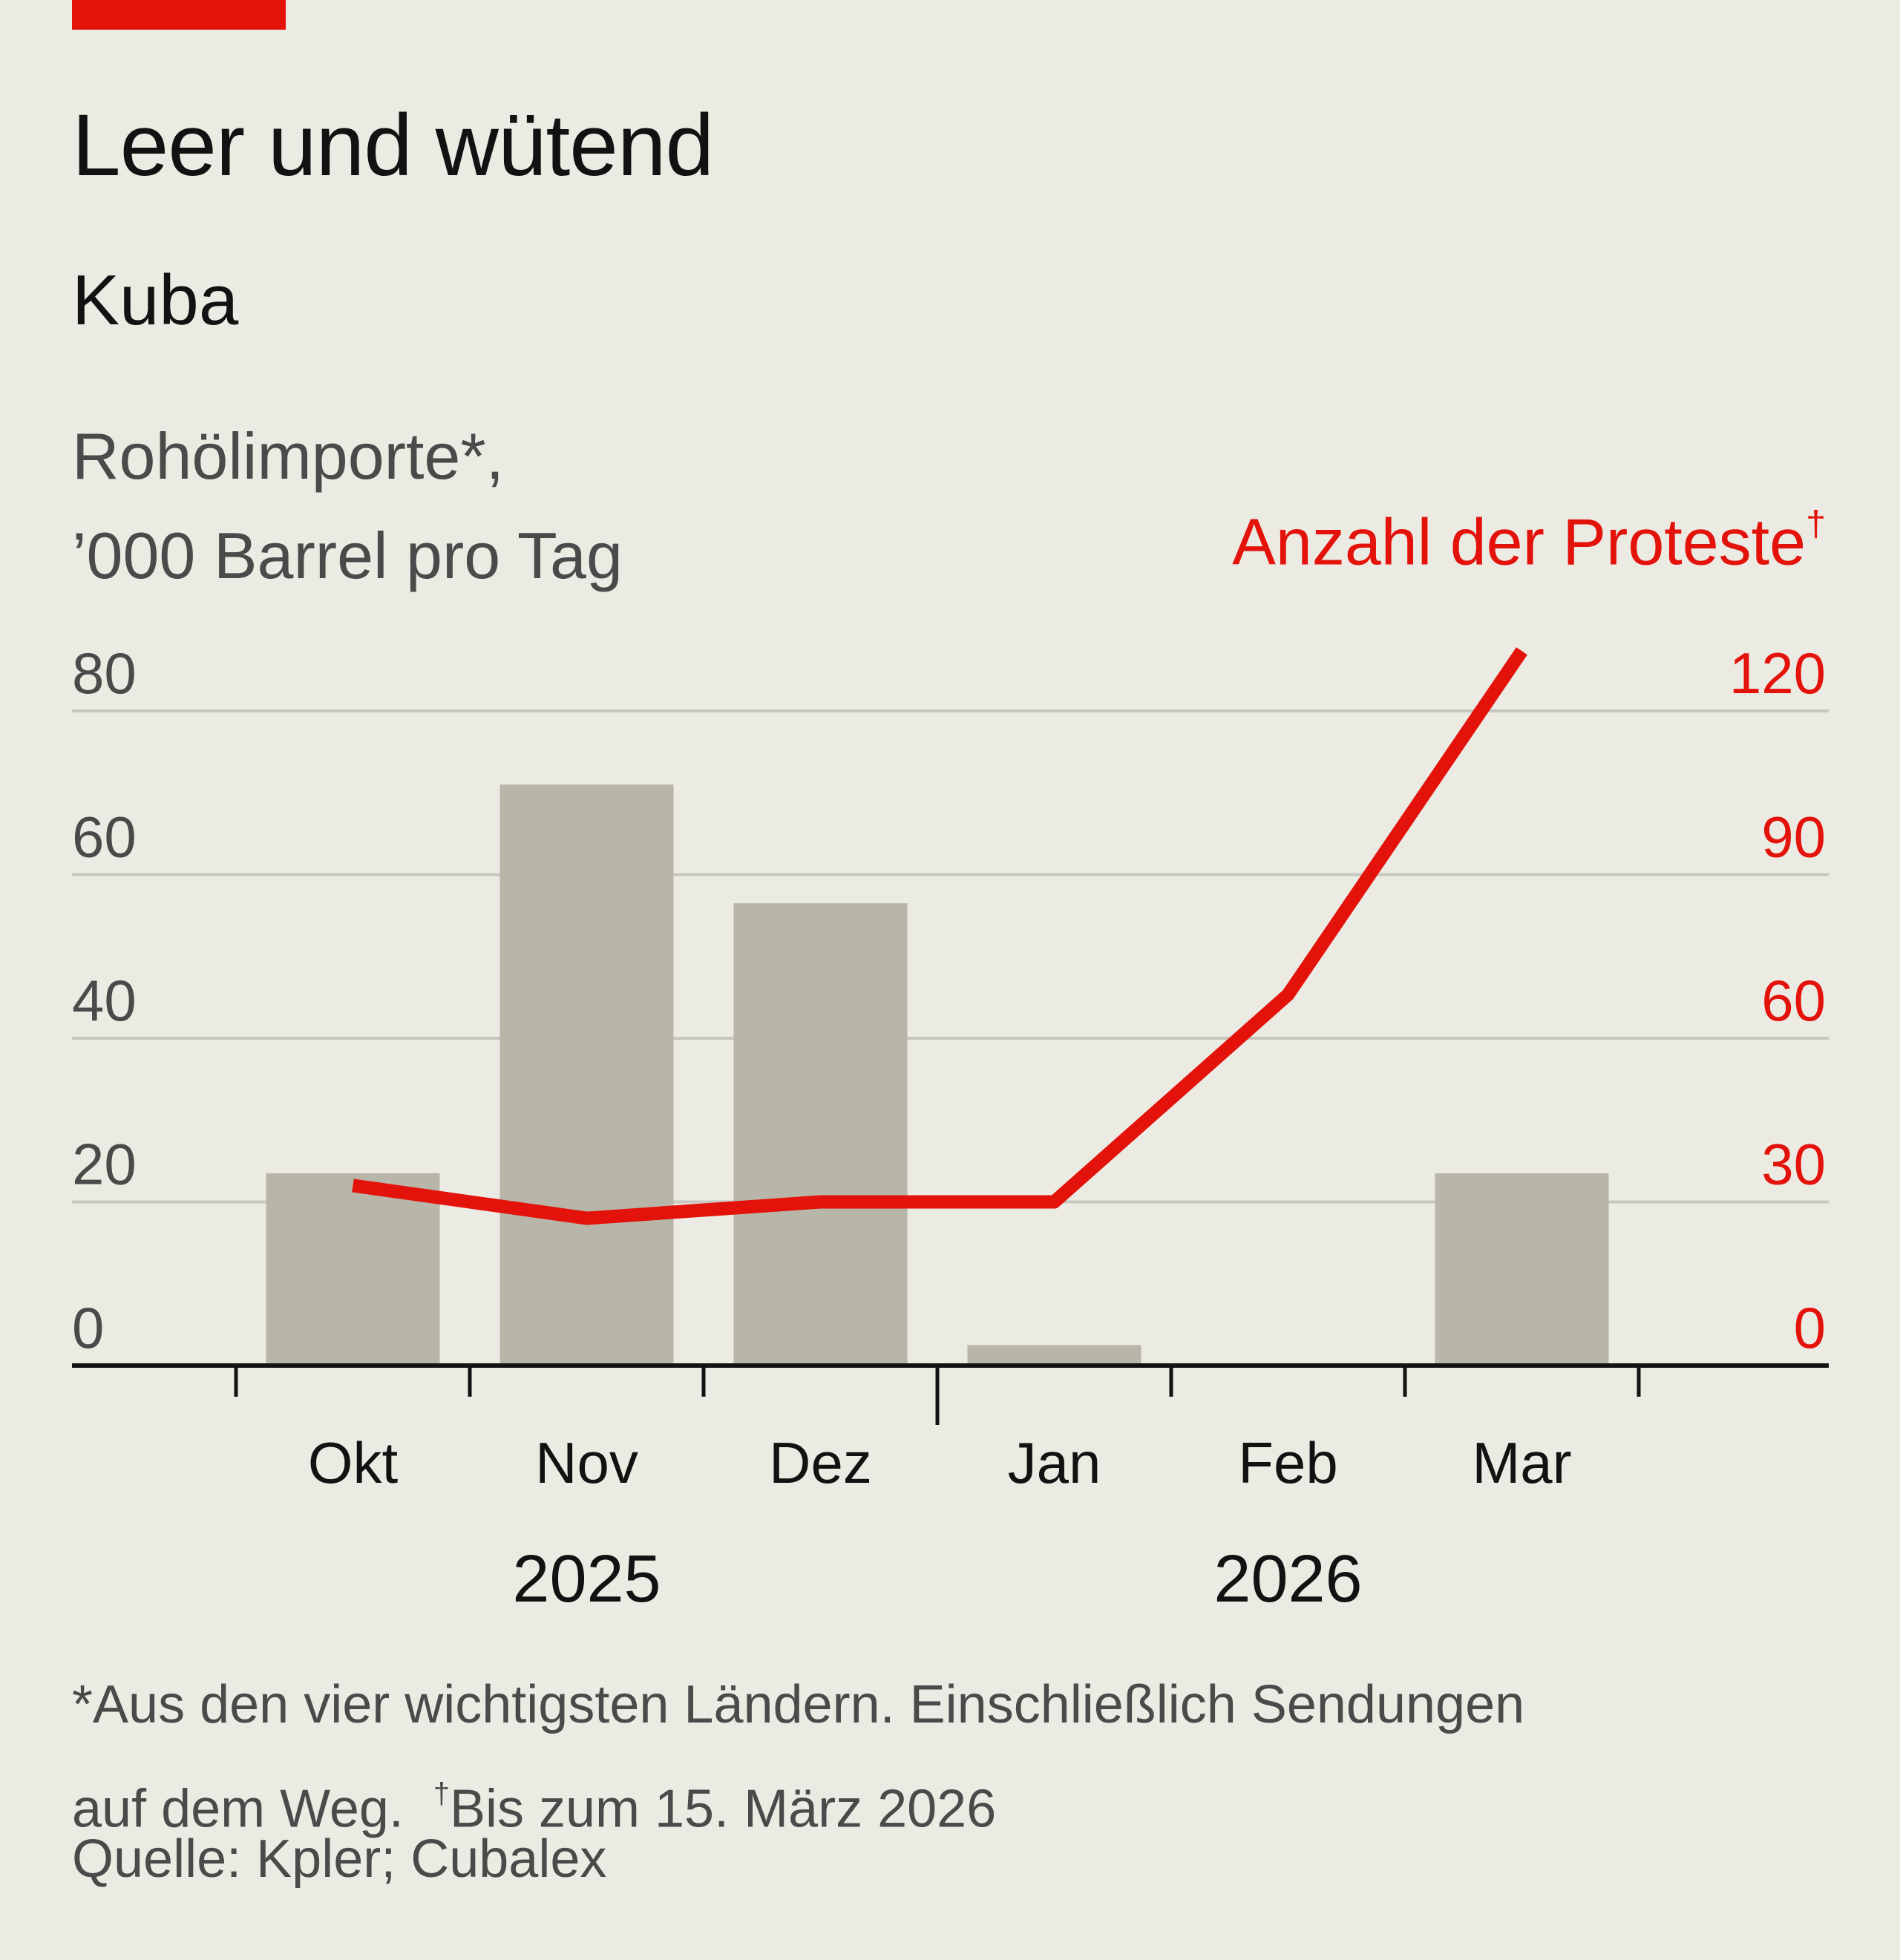 Image resolution: width=1900 pixels, height=1960 pixels. I want to click on footnote-dagger: †, so click(441, 1793).